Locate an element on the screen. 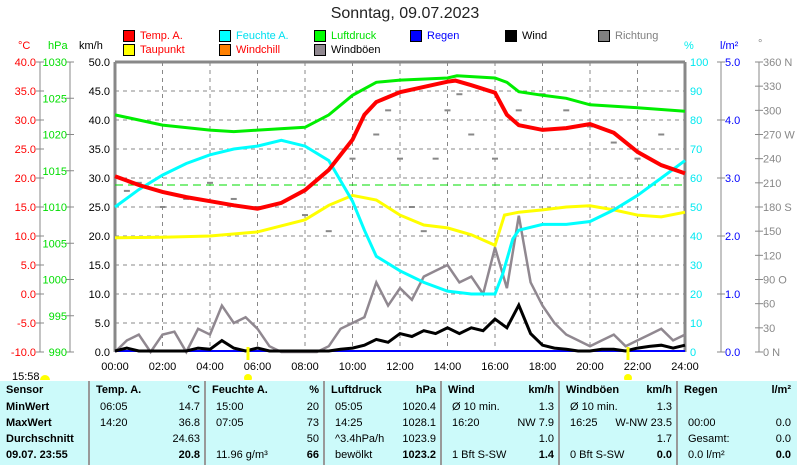  table-cell: 1 Bft S-SW is located at coordinates (479, 455).